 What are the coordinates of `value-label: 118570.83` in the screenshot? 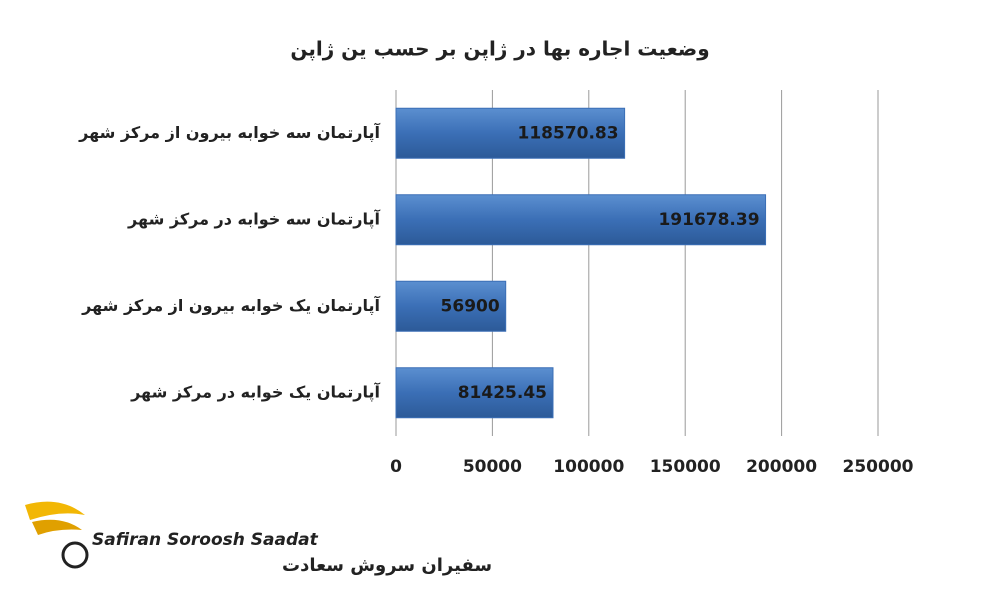 It's located at (568, 133).